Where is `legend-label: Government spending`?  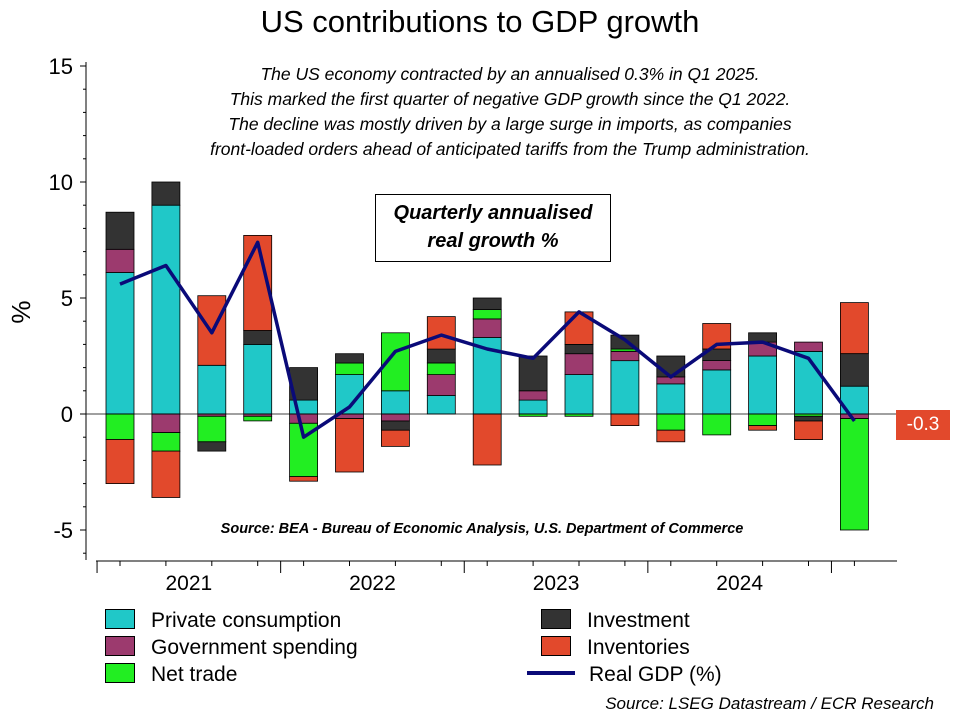
legend-label: Government spending is located at coordinates (254, 647).